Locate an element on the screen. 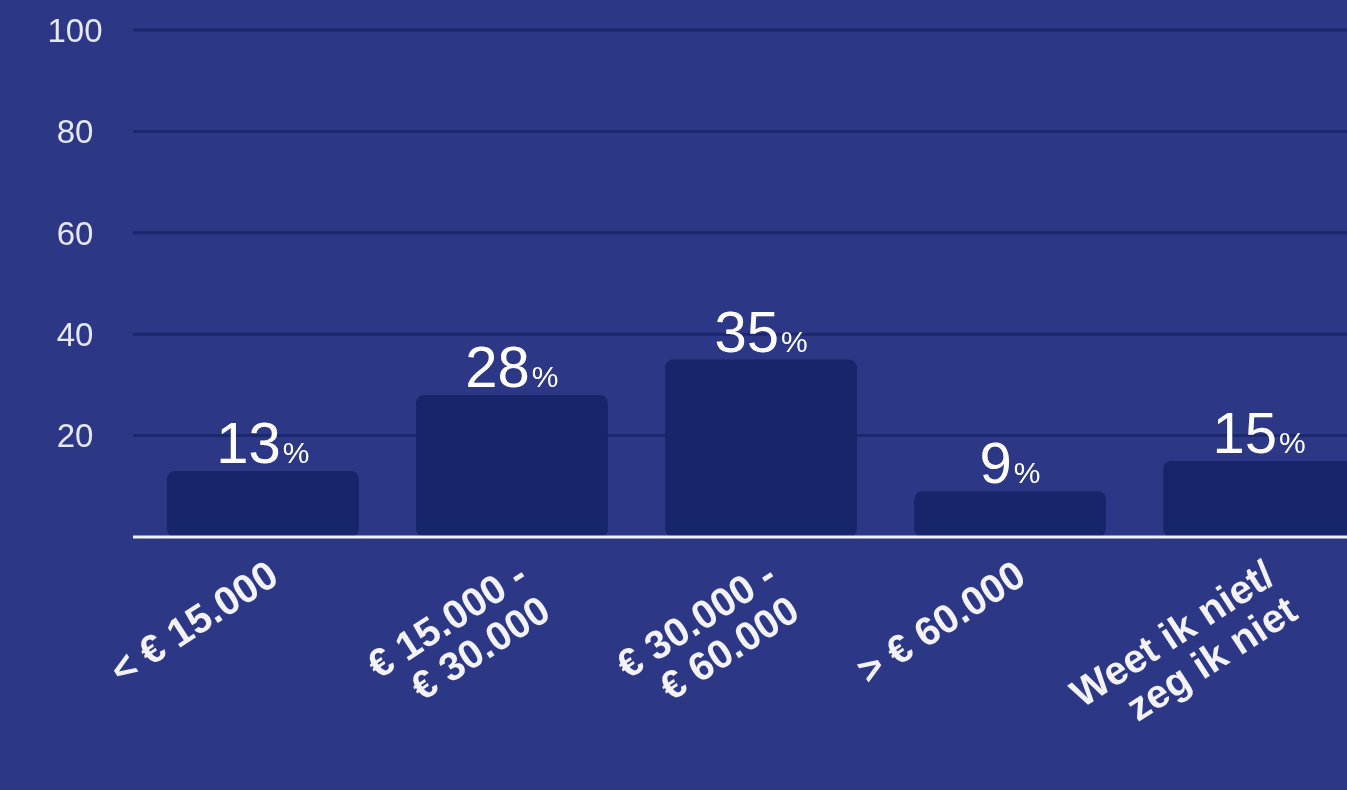  data-label: 15% is located at coordinates (1259, 432).